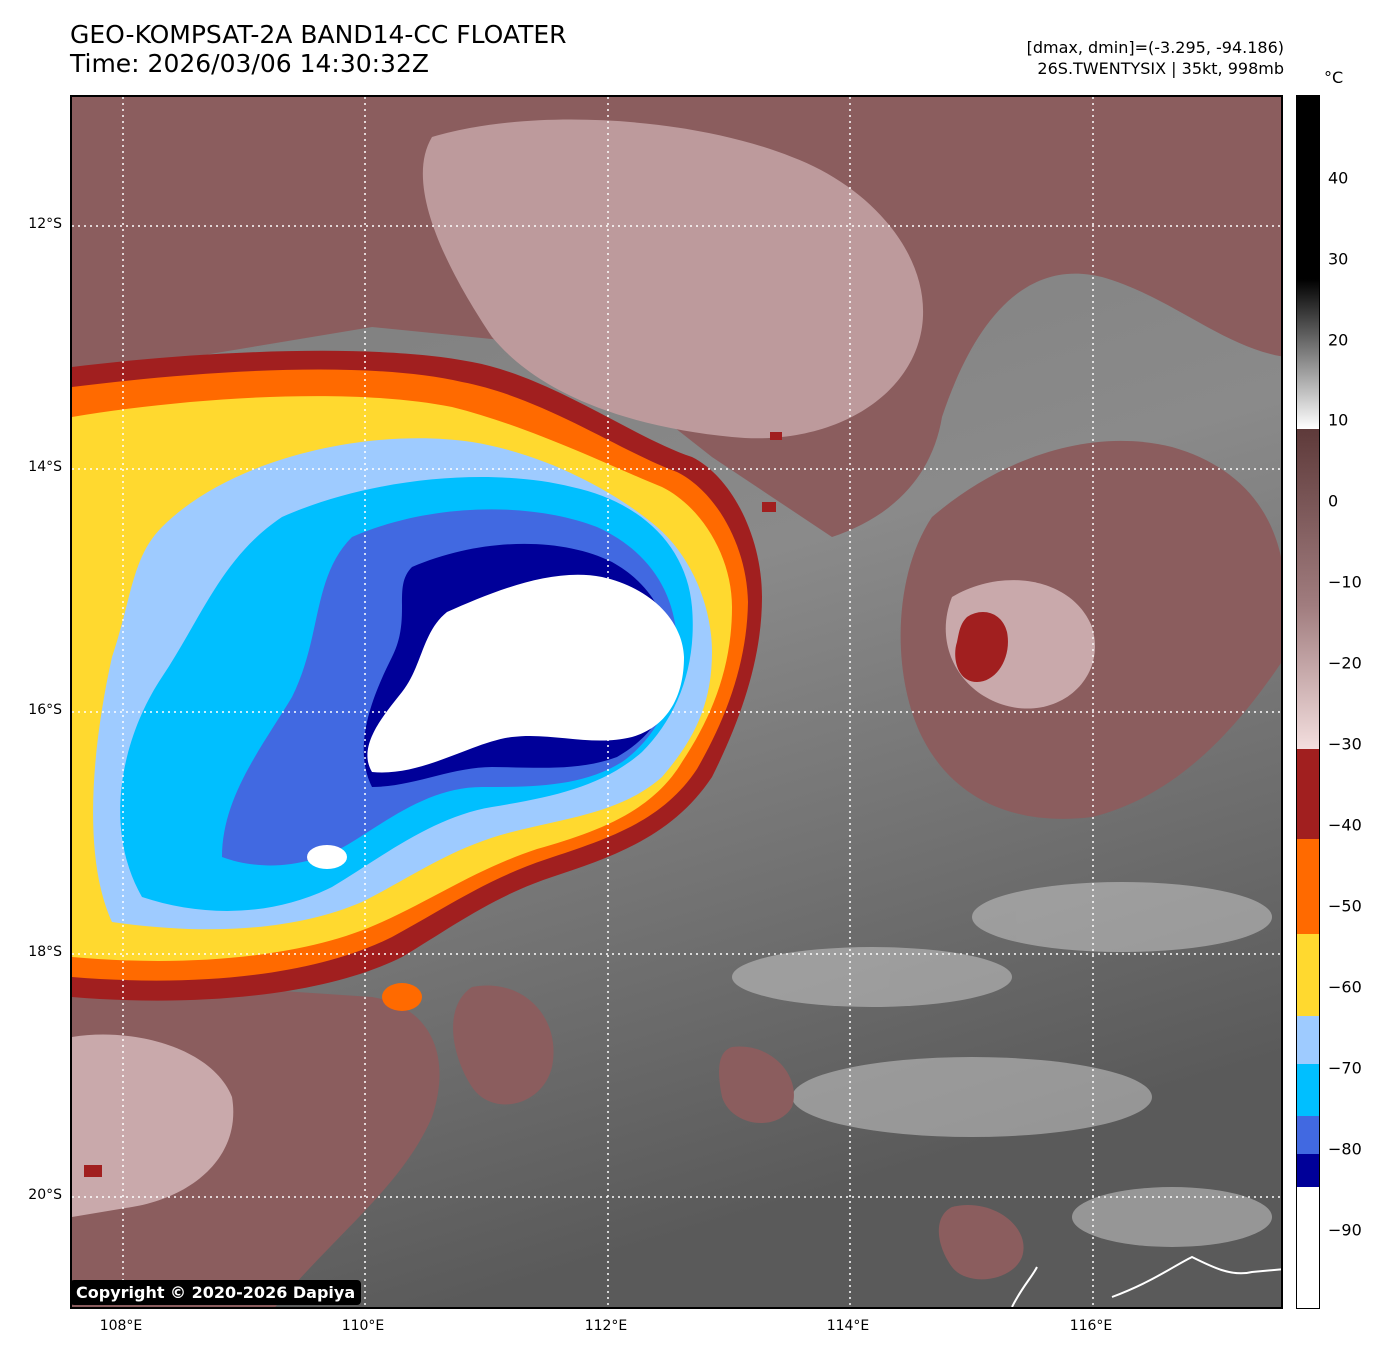 This screenshot has width=1388, height=1359. I want to click on dmax-dmin-readout: [dmax, dmin]=(-3.295, -94.186), so click(1155, 47).